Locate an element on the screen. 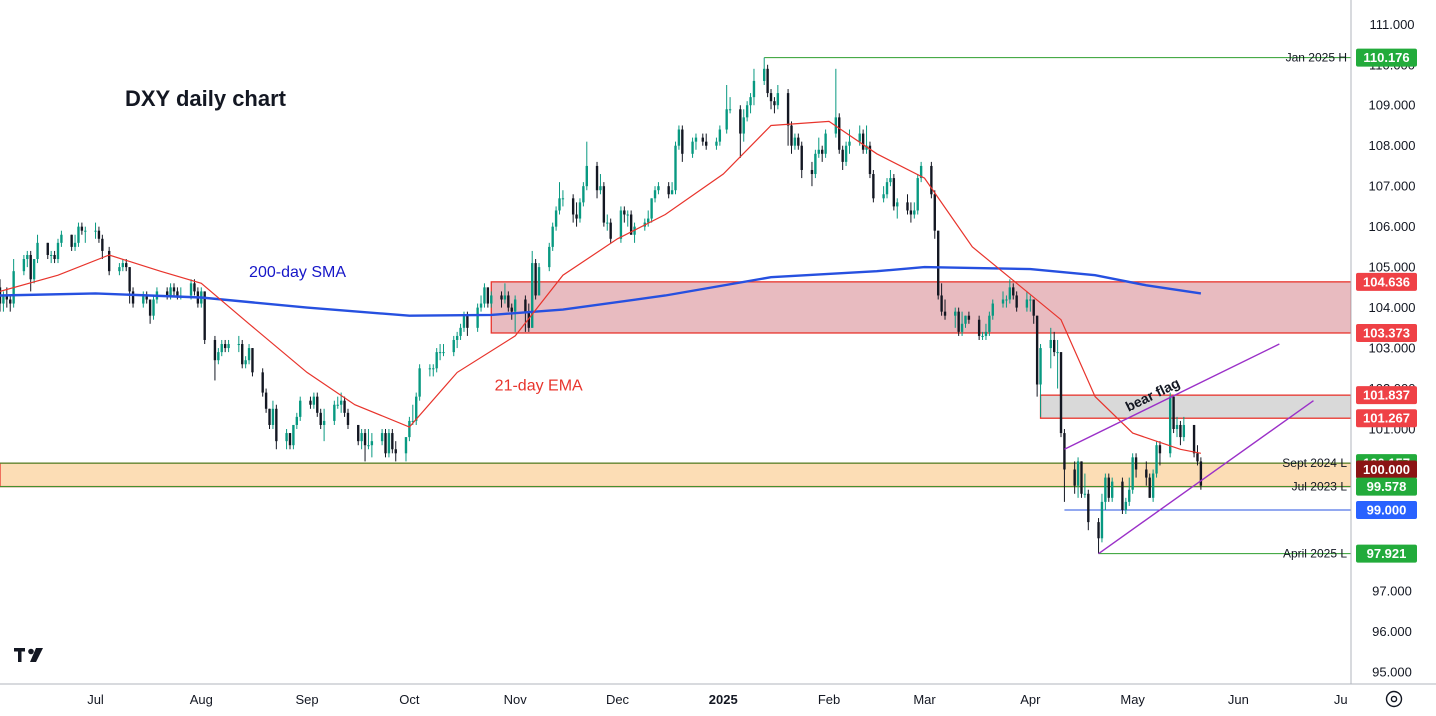 The width and height of the screenshot is (1436, 716). price-label-box is located at coordinates (1386, 469).